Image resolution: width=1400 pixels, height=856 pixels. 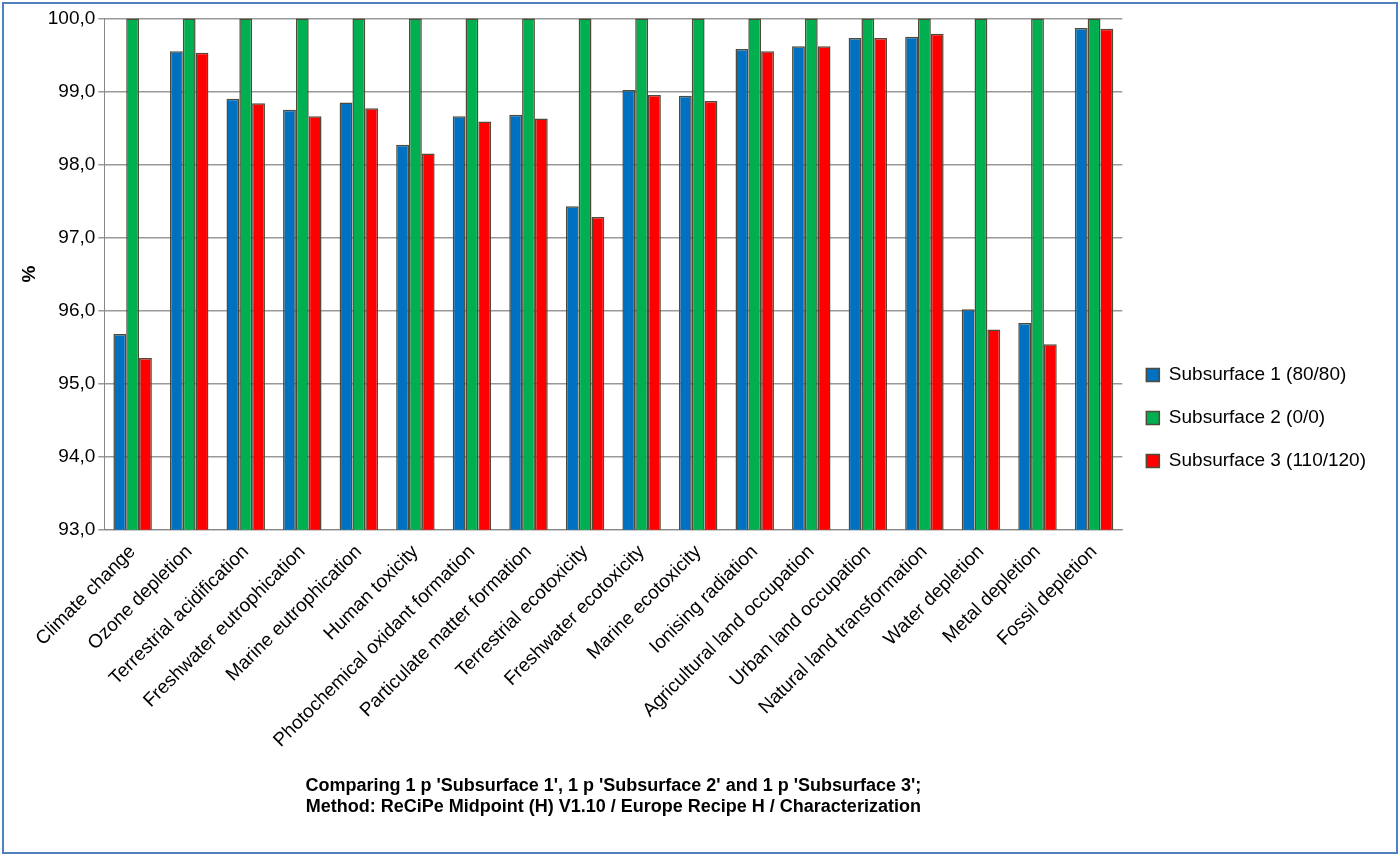 What do you see at coordinates (1257, 374) in the screenshot?
I see `legend-label: Subsurface 1 (80/80)` at bounding box center [1257, 374].